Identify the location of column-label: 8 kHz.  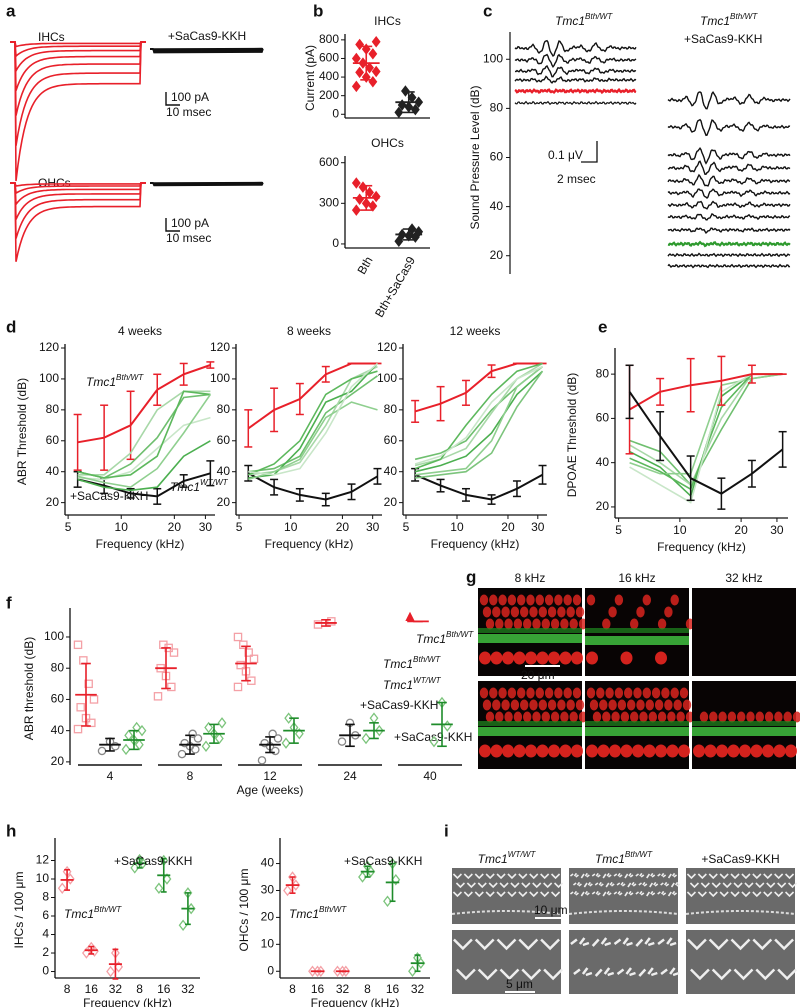
(530, 578).